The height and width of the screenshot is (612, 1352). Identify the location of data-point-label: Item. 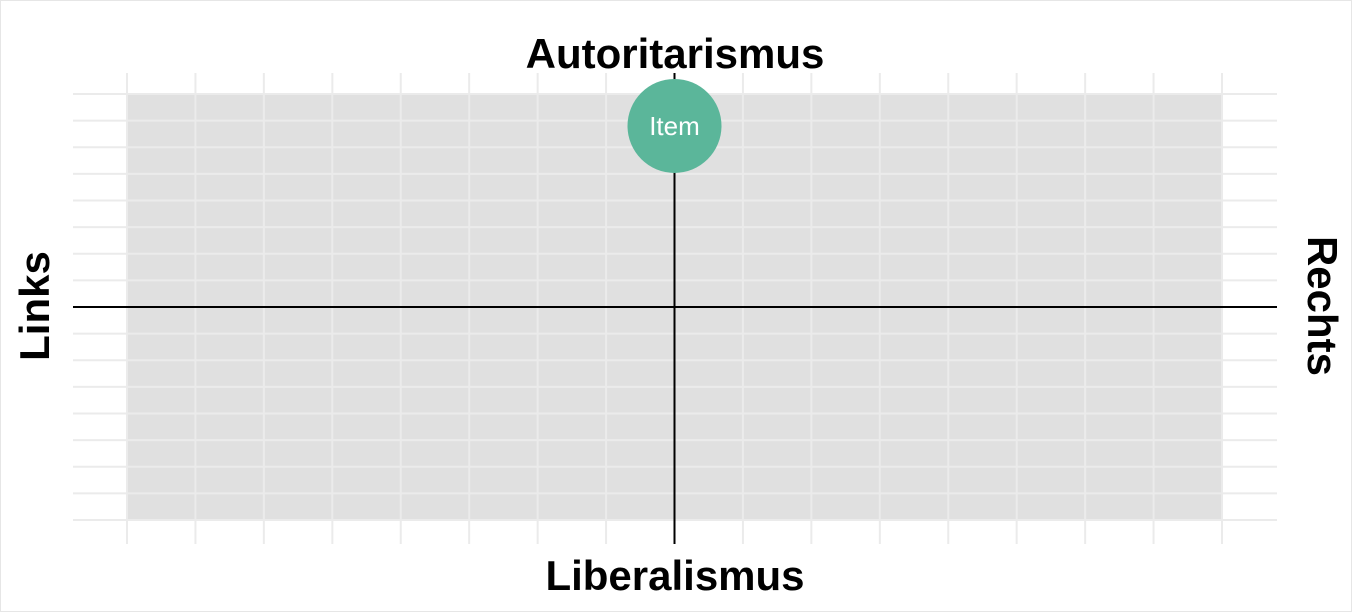
(674, 126).